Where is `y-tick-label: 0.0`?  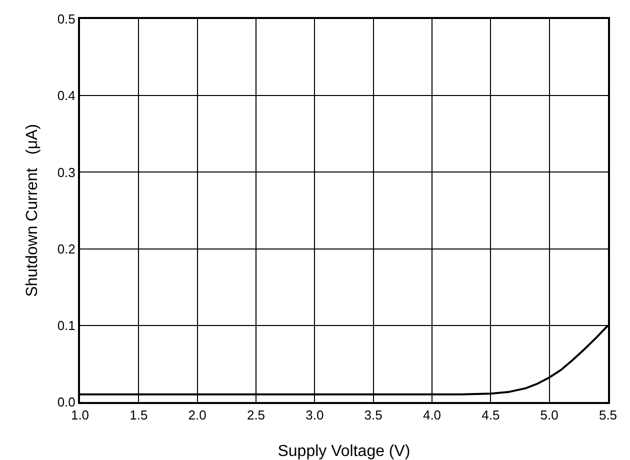
y-tick-label: 0.0 is located at coordinates (66, 402).